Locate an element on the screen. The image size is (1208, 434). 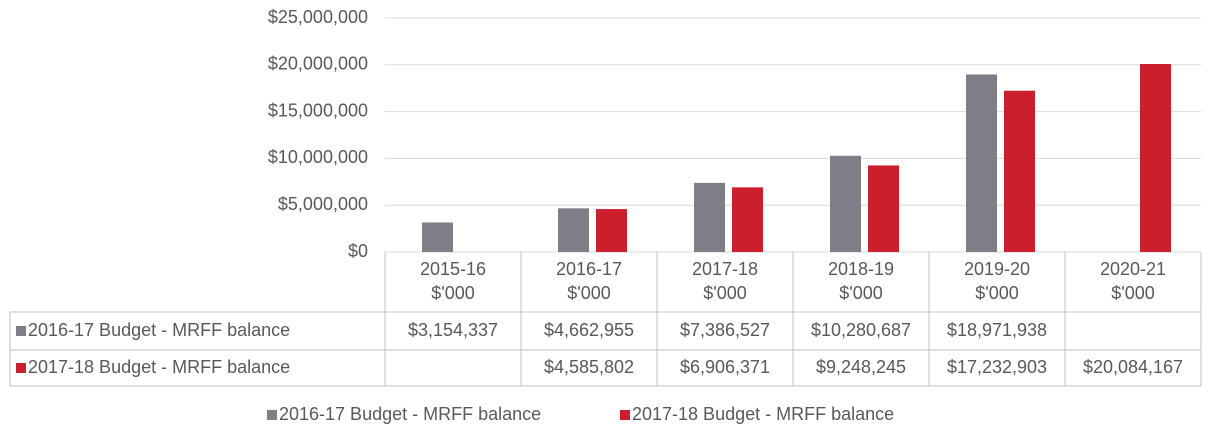
table-cell: $4,585,802 is located at coordinates (589, 367).